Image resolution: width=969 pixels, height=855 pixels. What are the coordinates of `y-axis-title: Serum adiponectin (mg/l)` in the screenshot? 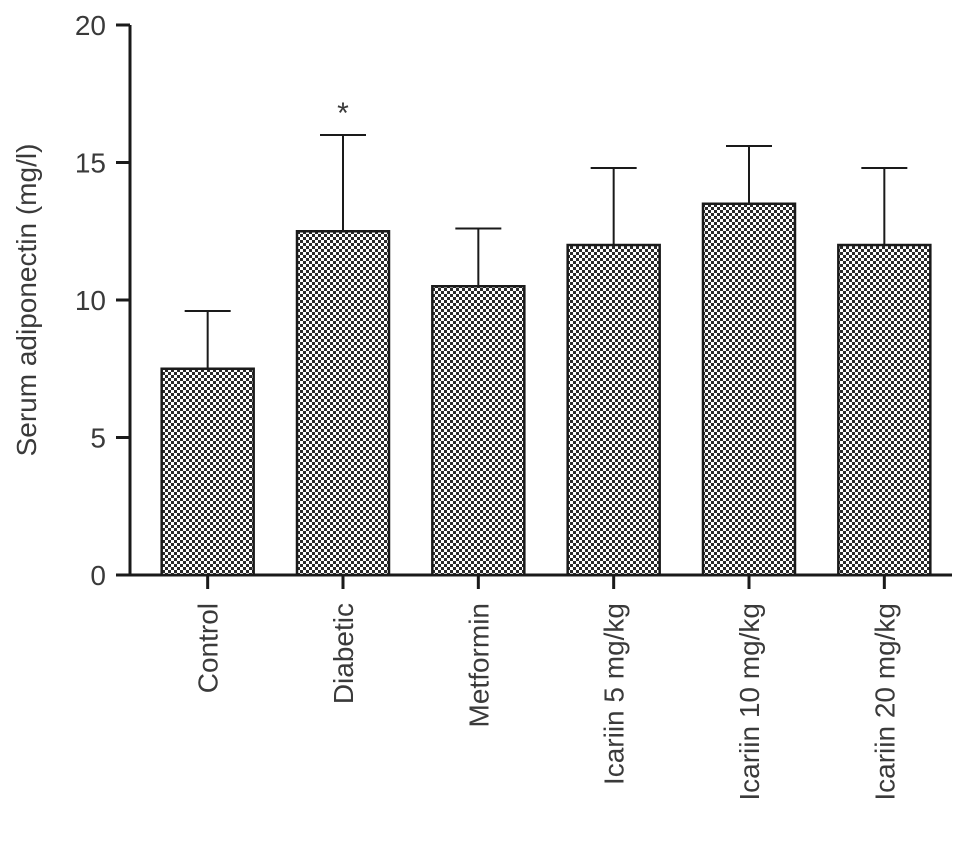 It's located at (26, 300).